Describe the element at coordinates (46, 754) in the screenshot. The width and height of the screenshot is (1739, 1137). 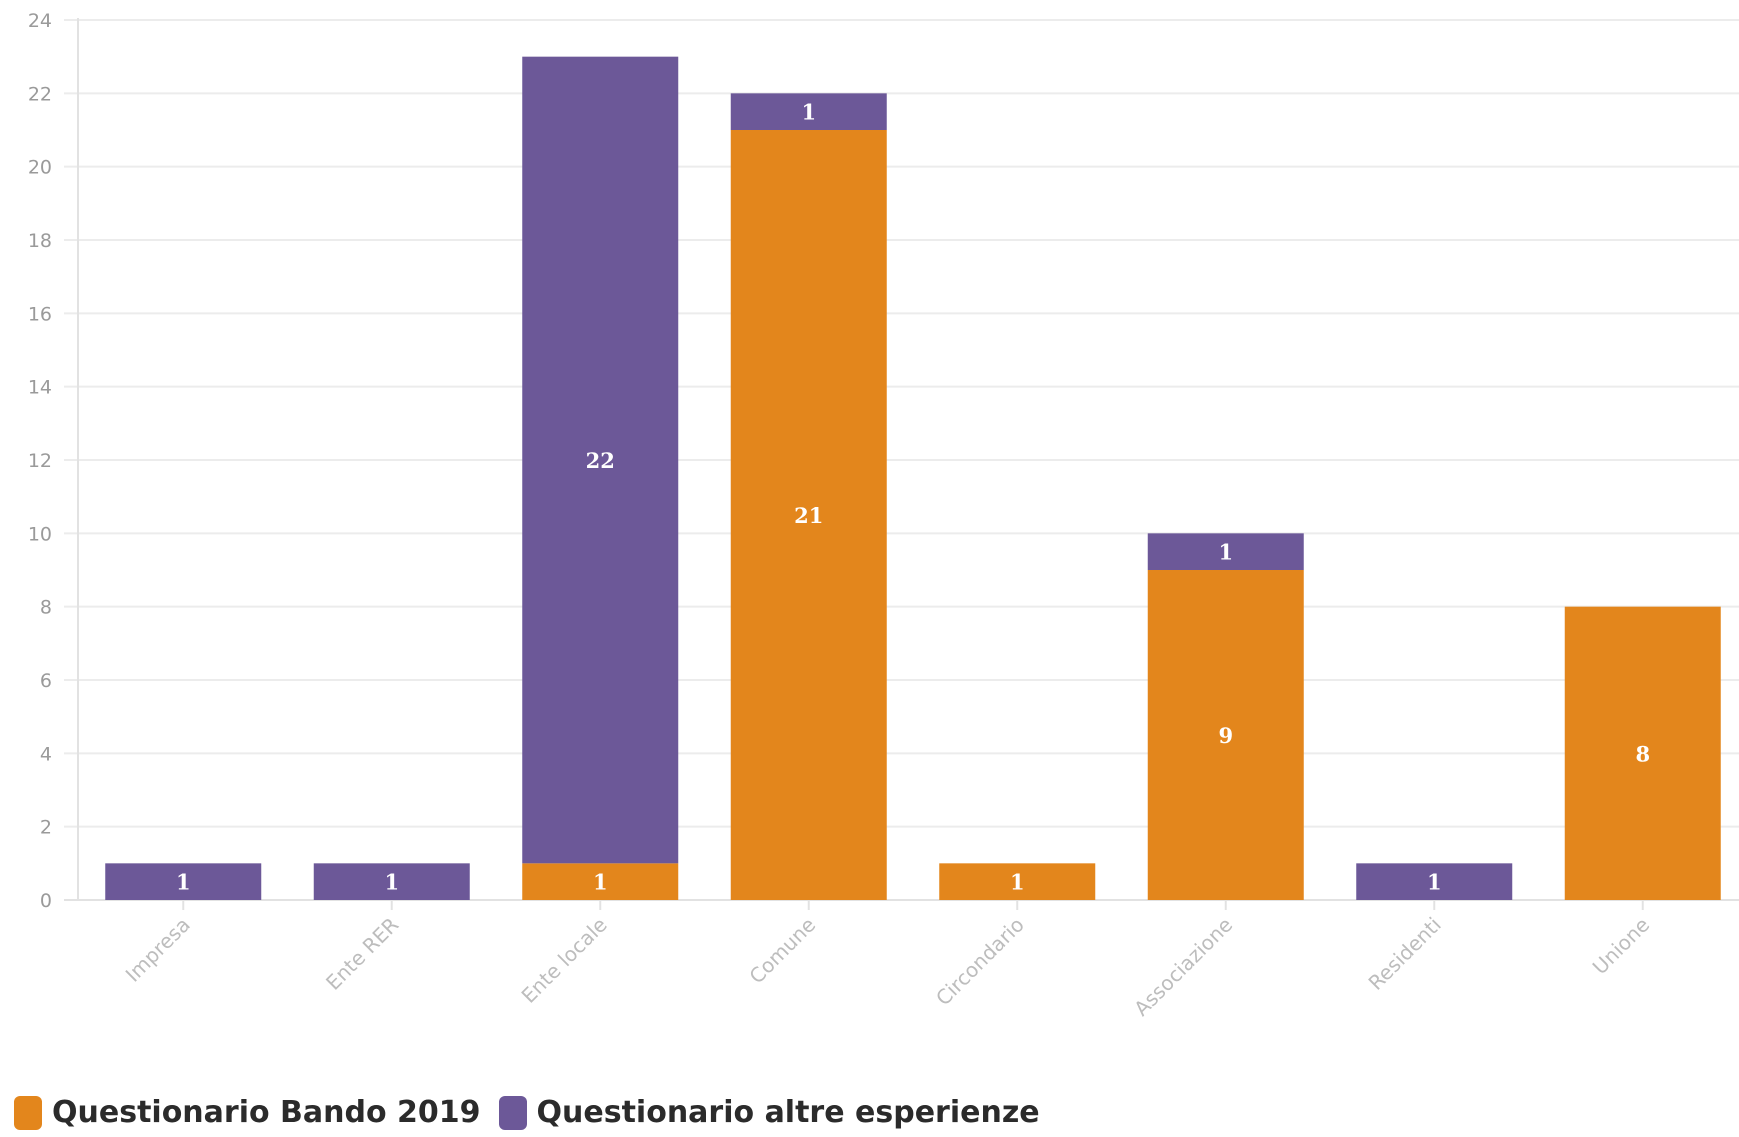
I see `y-tick-label-4: 4` at that location.